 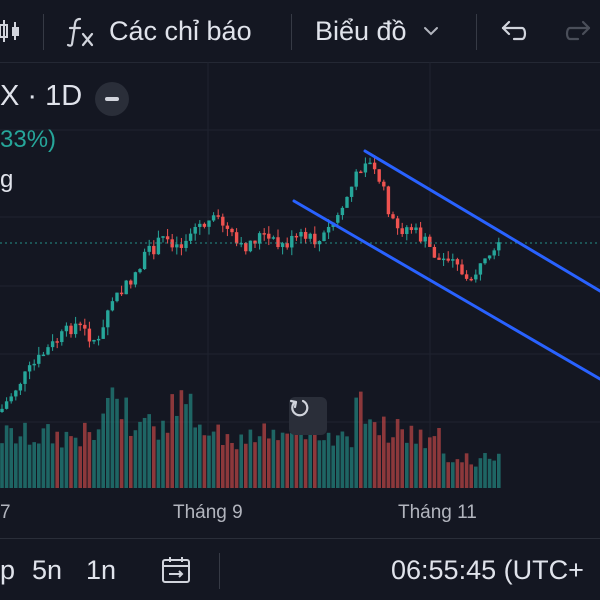 What do you see at coordinates (578, 31) in the screenshot?
I see `redo-button` at bounding box center [578, 31].